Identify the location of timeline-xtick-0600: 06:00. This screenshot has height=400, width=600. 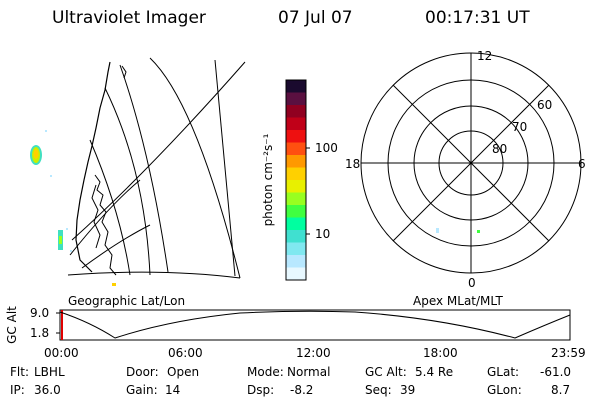
(185, 353).